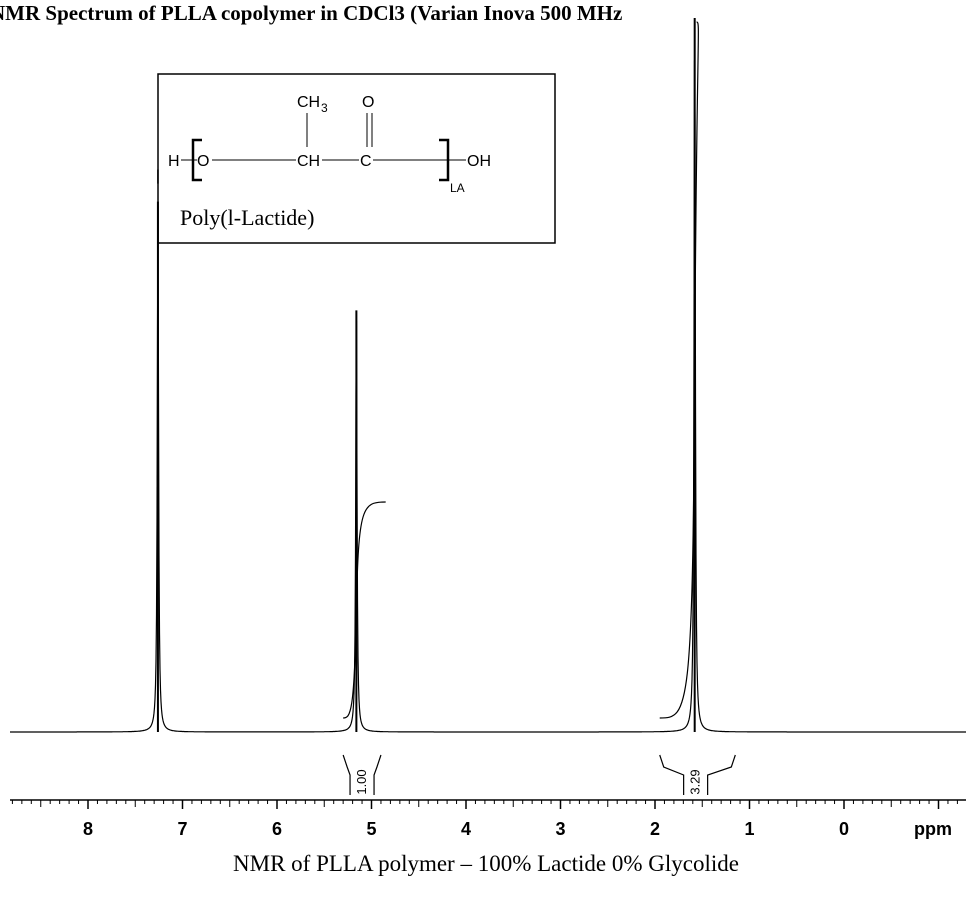  What do you see at coordinates (308, 102) in the screenshot?
I see `chem-ch3: CH` at bounding box center [308, 102].